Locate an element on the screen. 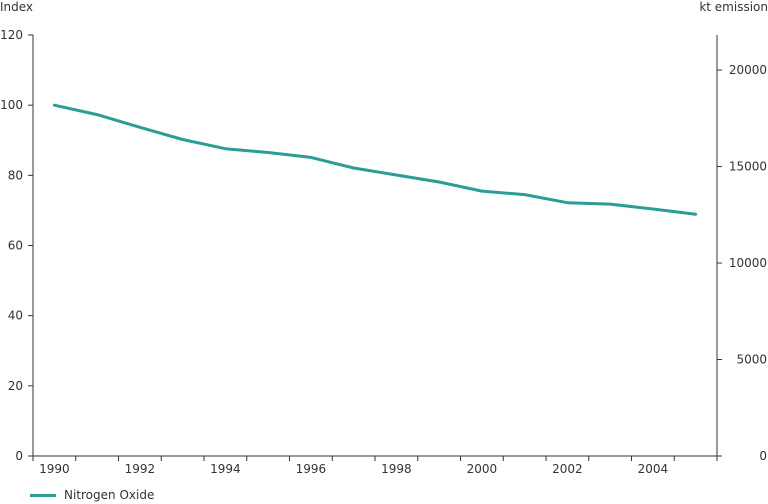 The width and height of the screenshot is (768, 504). y-axis-title-left: Index is located at coordinates (16, 7).